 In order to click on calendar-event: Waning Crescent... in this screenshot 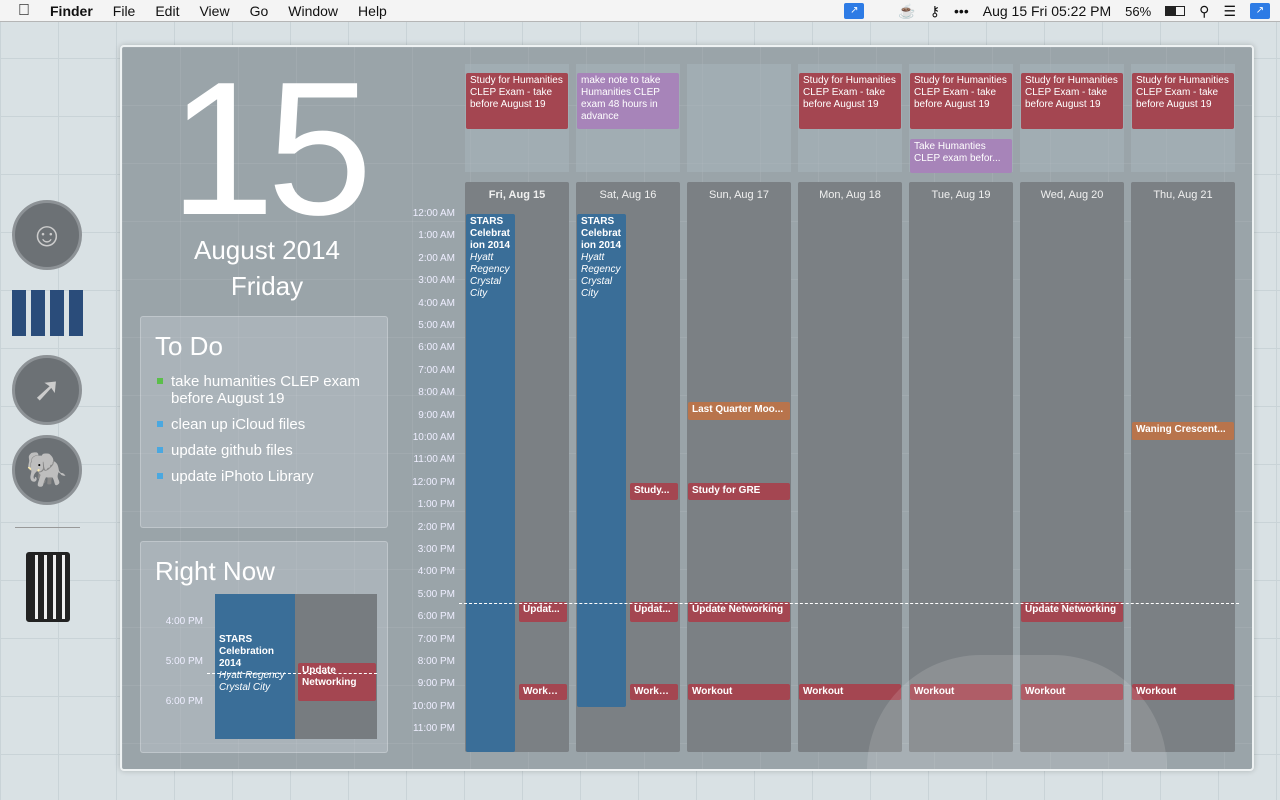, I will do `click(1183, 431)`.